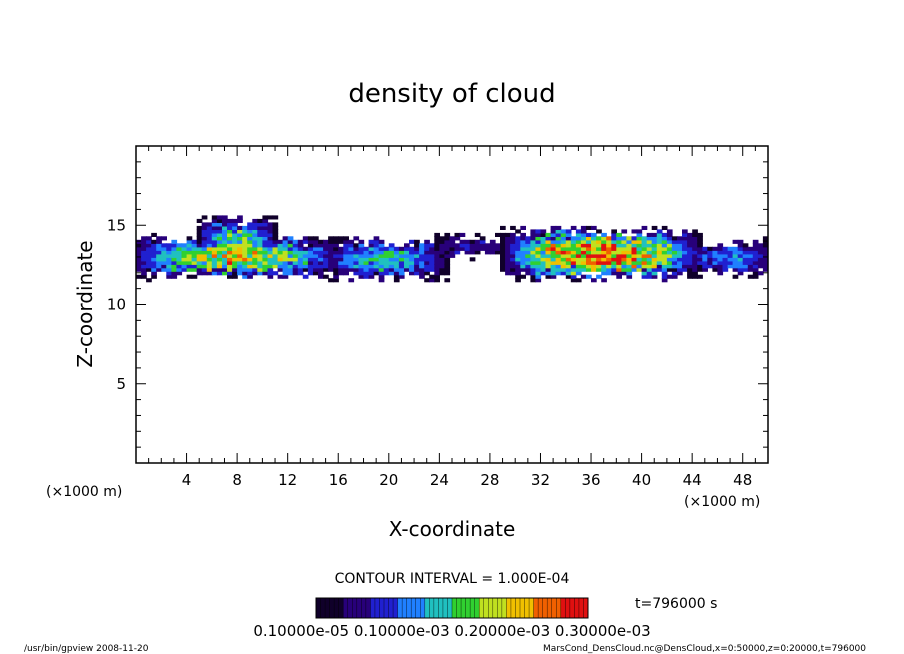  I want to click on cloud-density-field, so click(455, 249).